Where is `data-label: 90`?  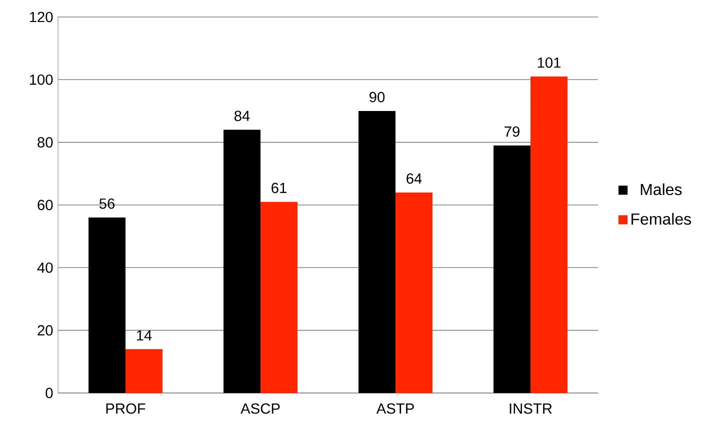
data-label: 90 is located at coordinates (377, 97).